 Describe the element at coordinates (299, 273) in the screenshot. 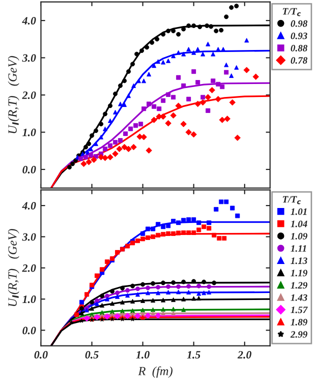

I see `legend-label: 1.19` at that location.